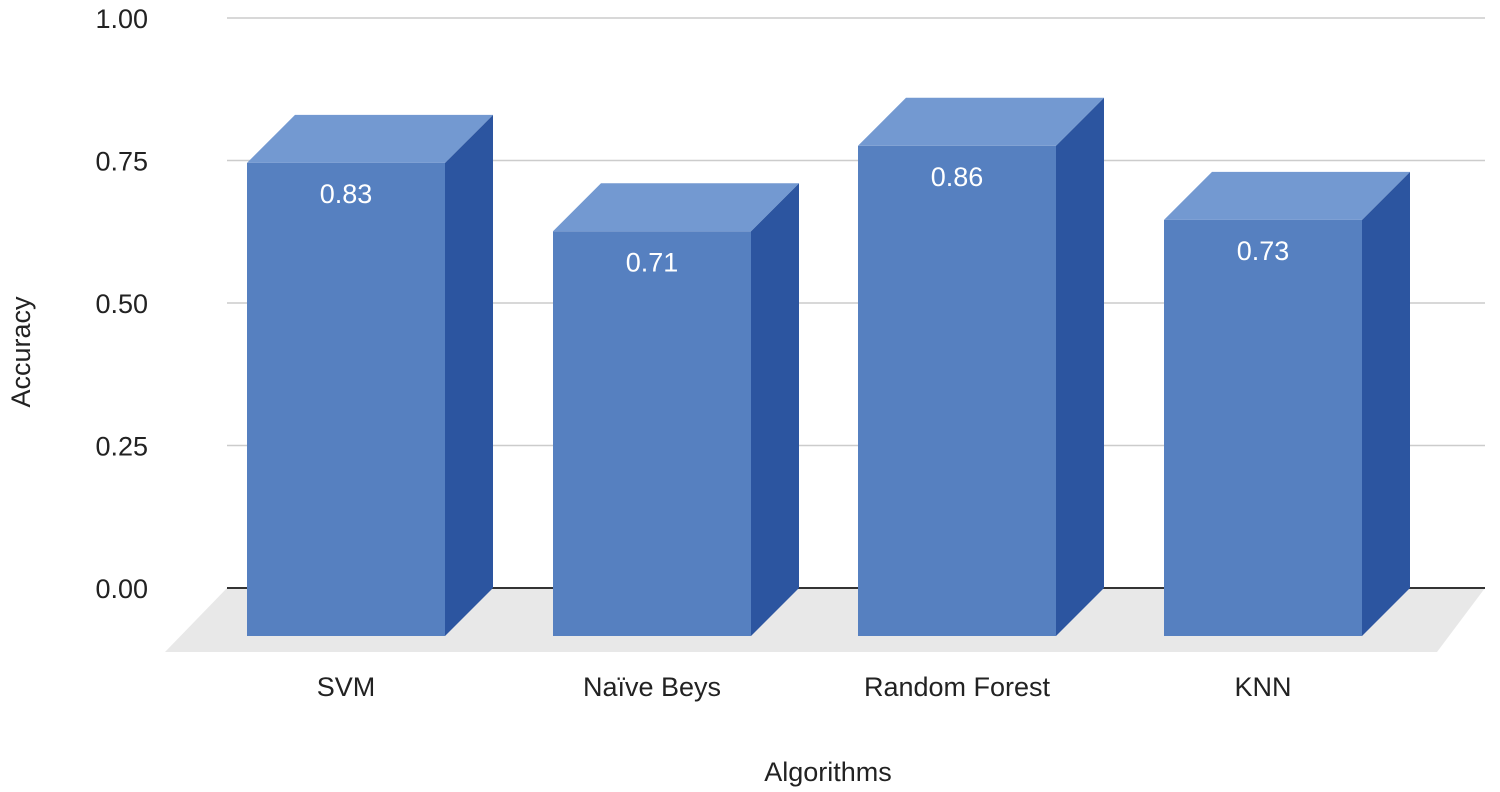 The image size is (1500, 792). I want to click on bar-na-ve-beys: 0.71, so click(676, 410).